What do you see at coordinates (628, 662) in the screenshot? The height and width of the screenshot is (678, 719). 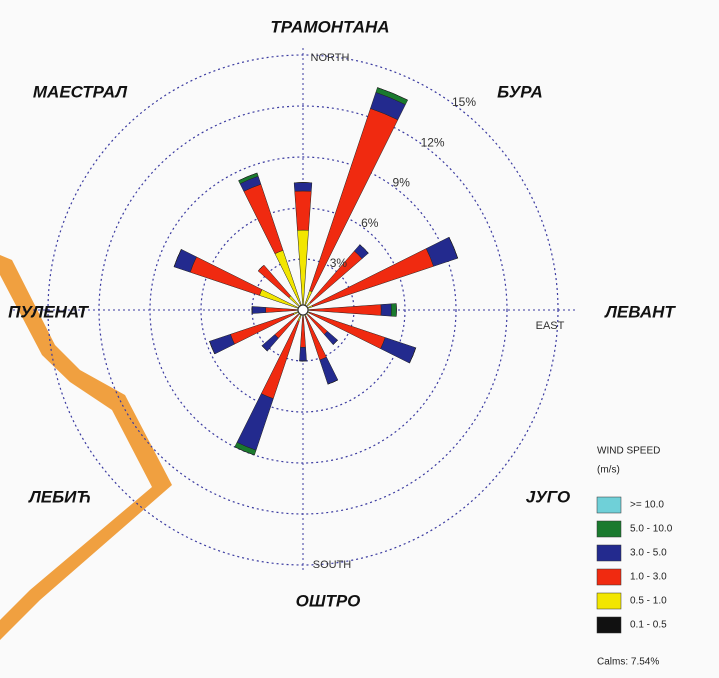 I see `calms-label: Calms: 7.54%` at bounding box center [628, 662].